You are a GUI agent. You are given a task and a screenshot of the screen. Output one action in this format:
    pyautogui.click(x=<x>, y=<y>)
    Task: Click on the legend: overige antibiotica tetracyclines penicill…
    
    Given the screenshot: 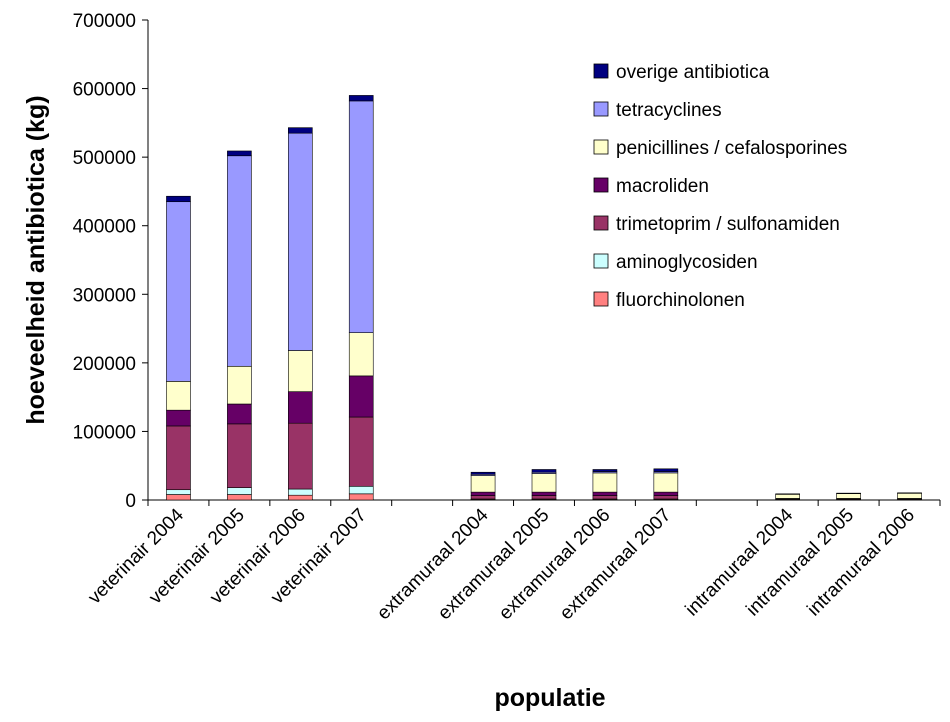 What is the action you would take?
    pyautogui.click(x=720, y=186)
    